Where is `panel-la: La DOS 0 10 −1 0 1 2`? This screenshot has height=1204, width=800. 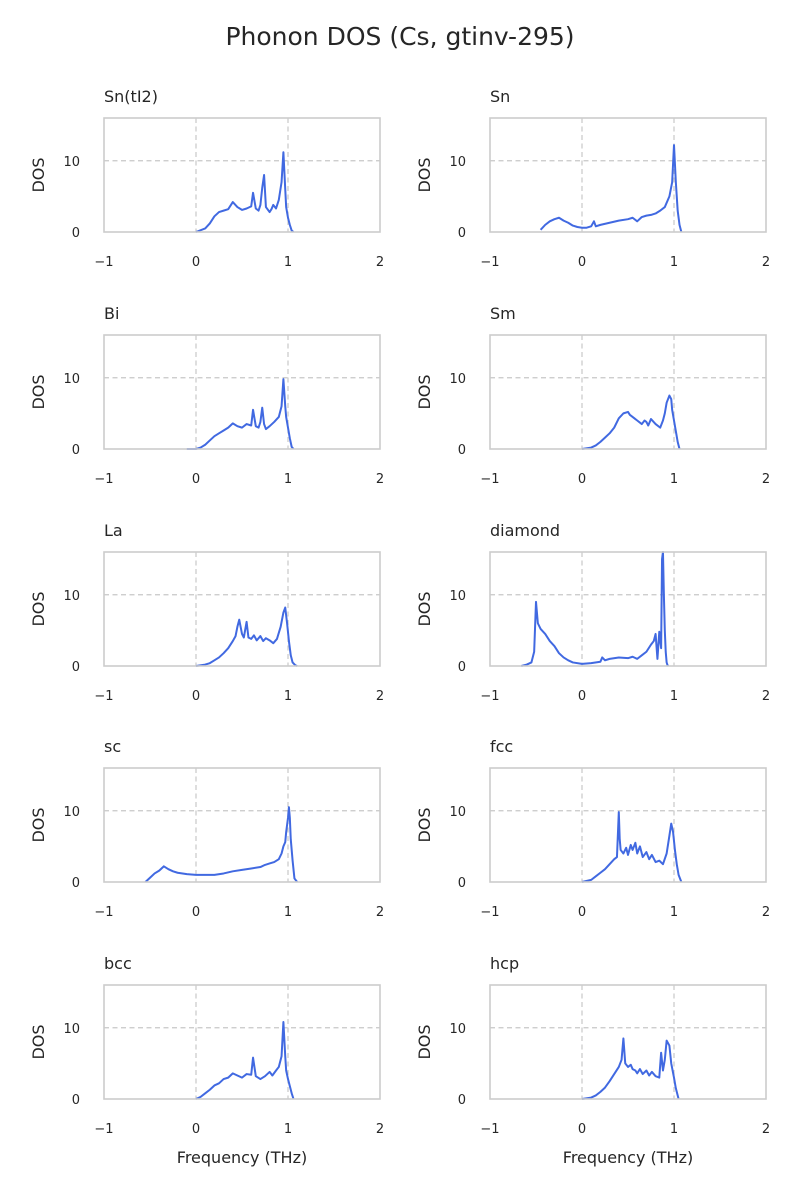
panel-la: La DOS 0 10 −1 0 1 2 is located at coordinates (206, 612).